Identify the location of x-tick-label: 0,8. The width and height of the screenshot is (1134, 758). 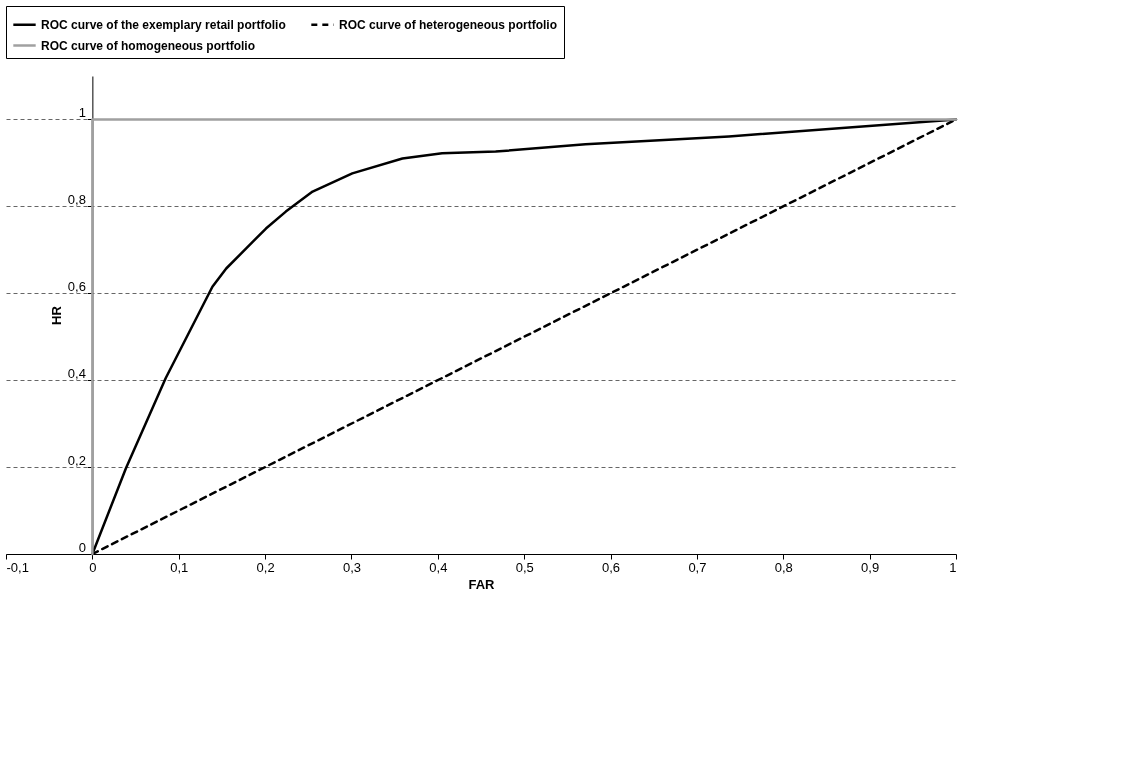
(783, 567).